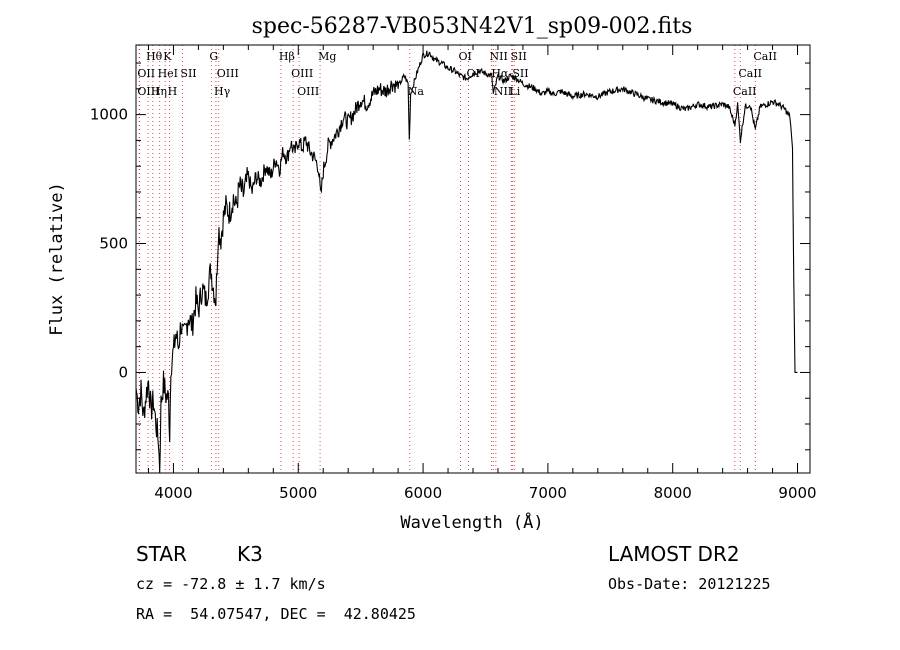 The image size is (900, 650). Describe the element at coordinates (146, 73) in the screenshot. I see `line-label-2: OII` at that location.